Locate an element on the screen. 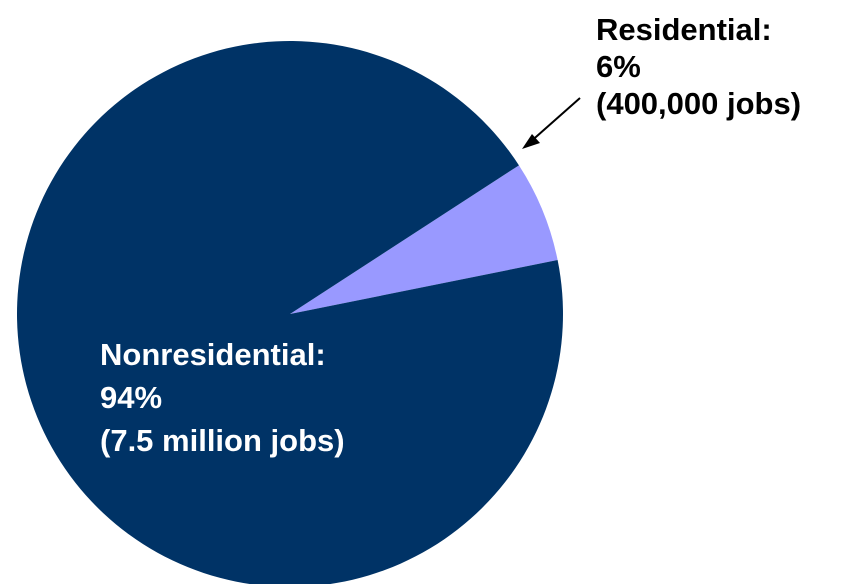  residential-label-line-1: Residential: is located at coordinates (684, 29).